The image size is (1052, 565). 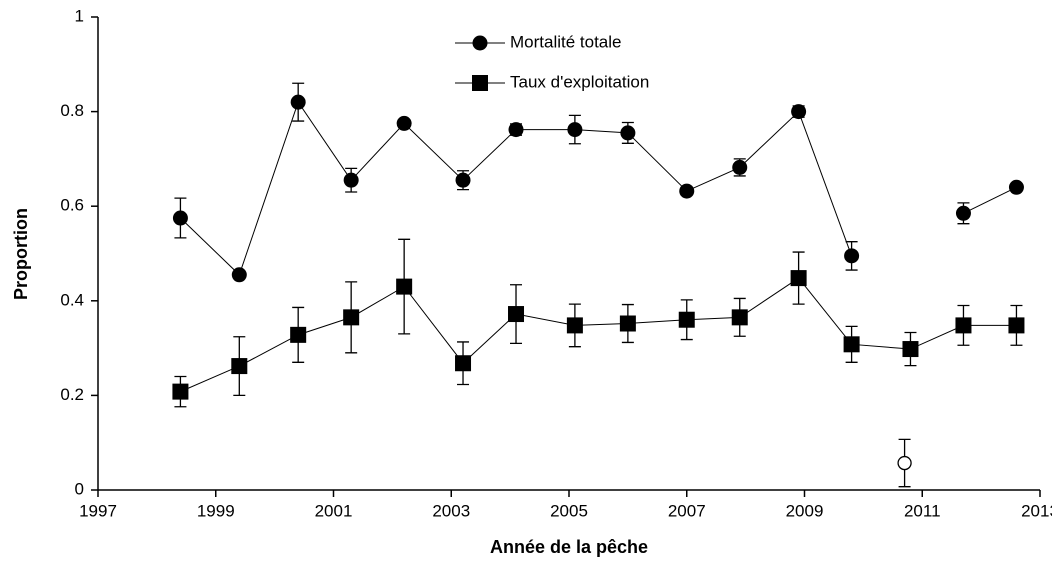 What do you see at coordinates (72, 394) in the screenshot?
I see `y-tick-label: 0.2` at bounding box center [72, 394].